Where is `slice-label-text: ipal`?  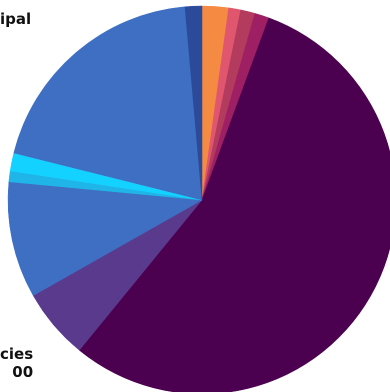 slice-label-text: ipal is located at coordinates (16, 19).